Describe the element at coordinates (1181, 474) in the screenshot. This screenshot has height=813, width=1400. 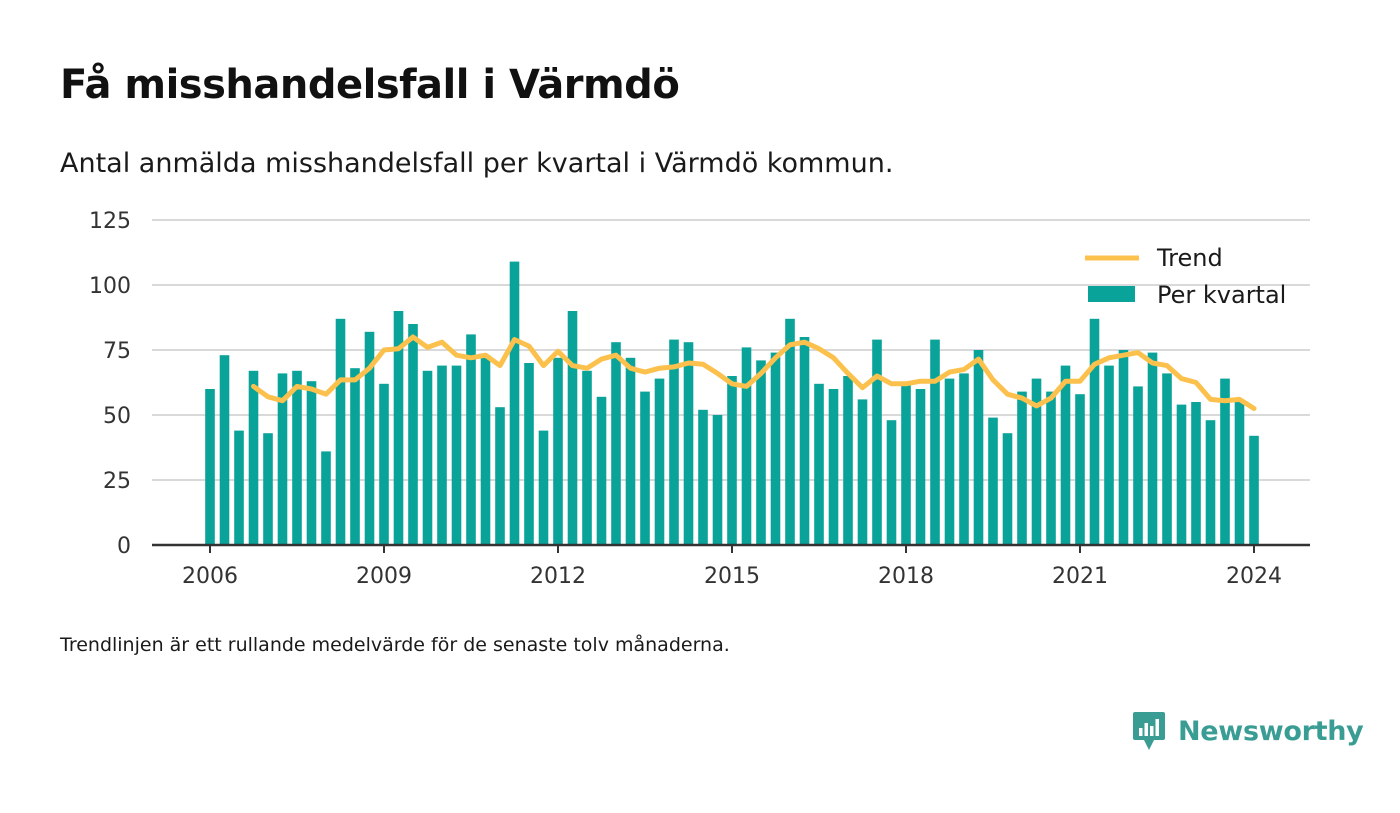
I see `bar-2022-Q4` at that location.